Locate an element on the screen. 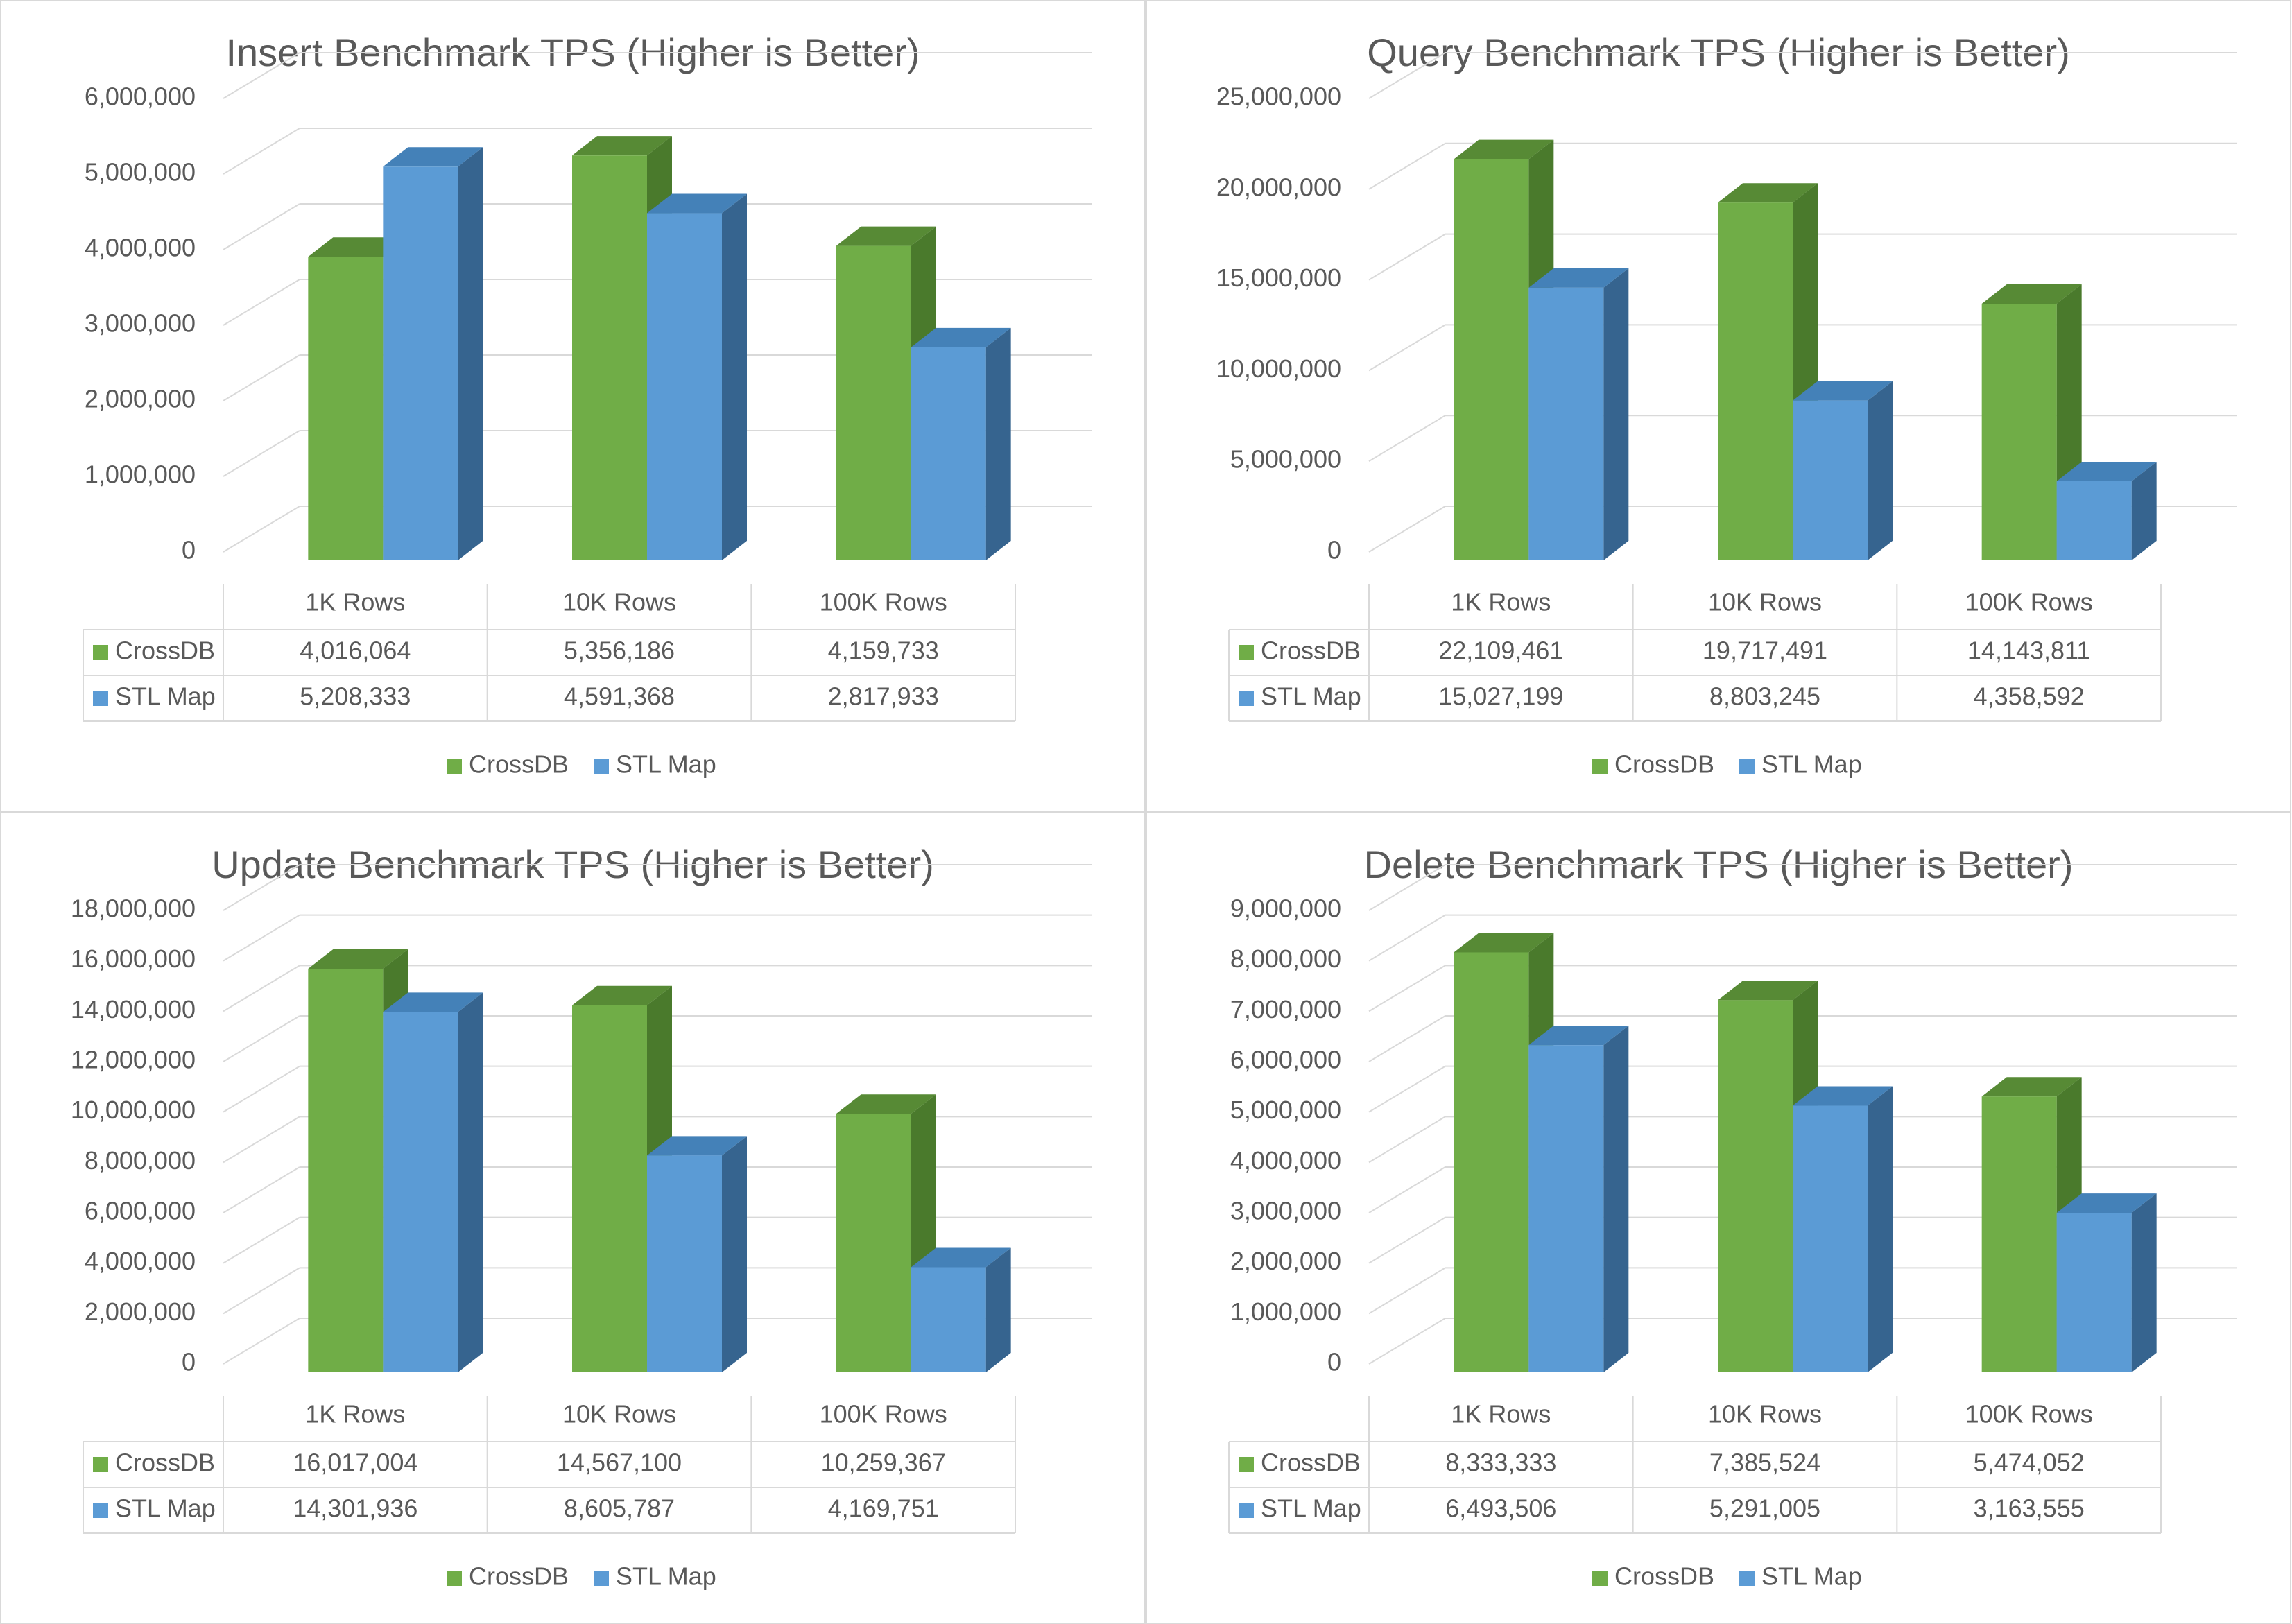 The image size is (2292, 1624). data-label: 14,567,100 is located at coordinates (619, 1463).